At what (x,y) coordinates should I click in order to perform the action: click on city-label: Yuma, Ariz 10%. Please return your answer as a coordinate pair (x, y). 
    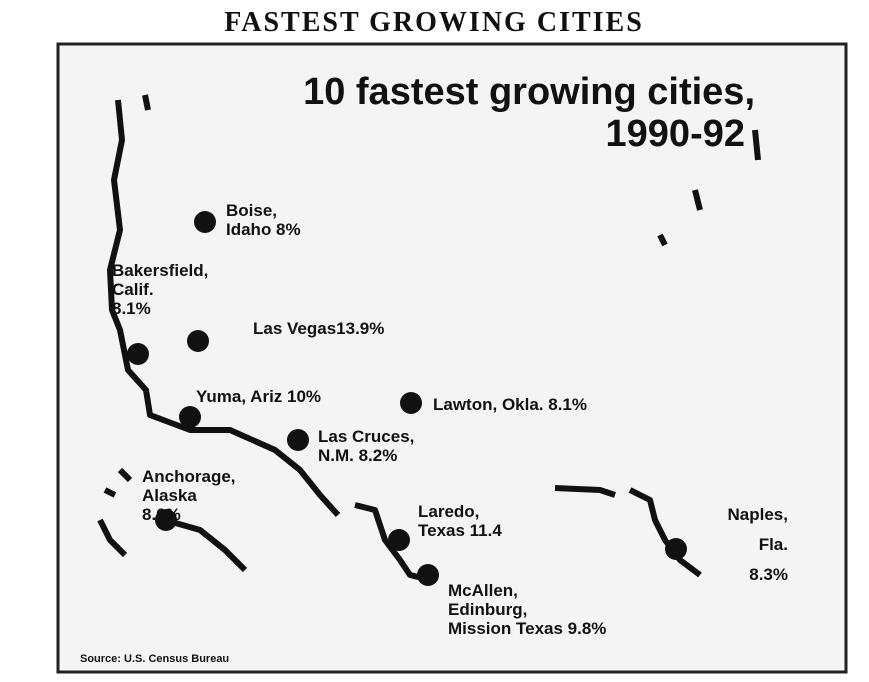
    Looking at the image, I should click on (258, 396).